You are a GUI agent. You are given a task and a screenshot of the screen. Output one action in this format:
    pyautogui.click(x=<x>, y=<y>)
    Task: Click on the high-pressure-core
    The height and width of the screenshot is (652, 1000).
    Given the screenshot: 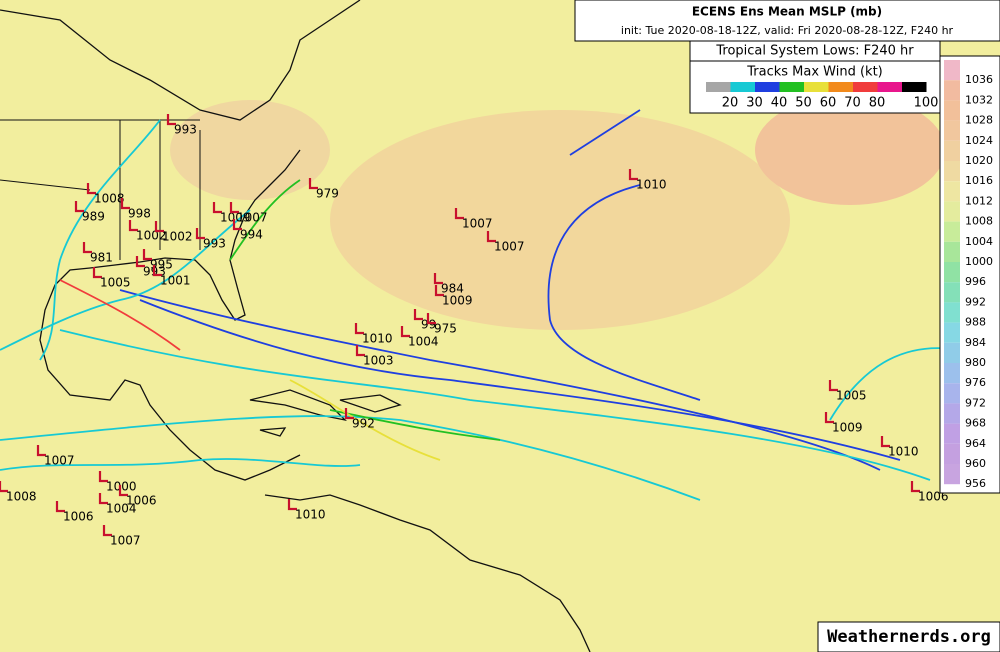 What is the action you would take?
    pyautogui.click(x=850, y=150)
    